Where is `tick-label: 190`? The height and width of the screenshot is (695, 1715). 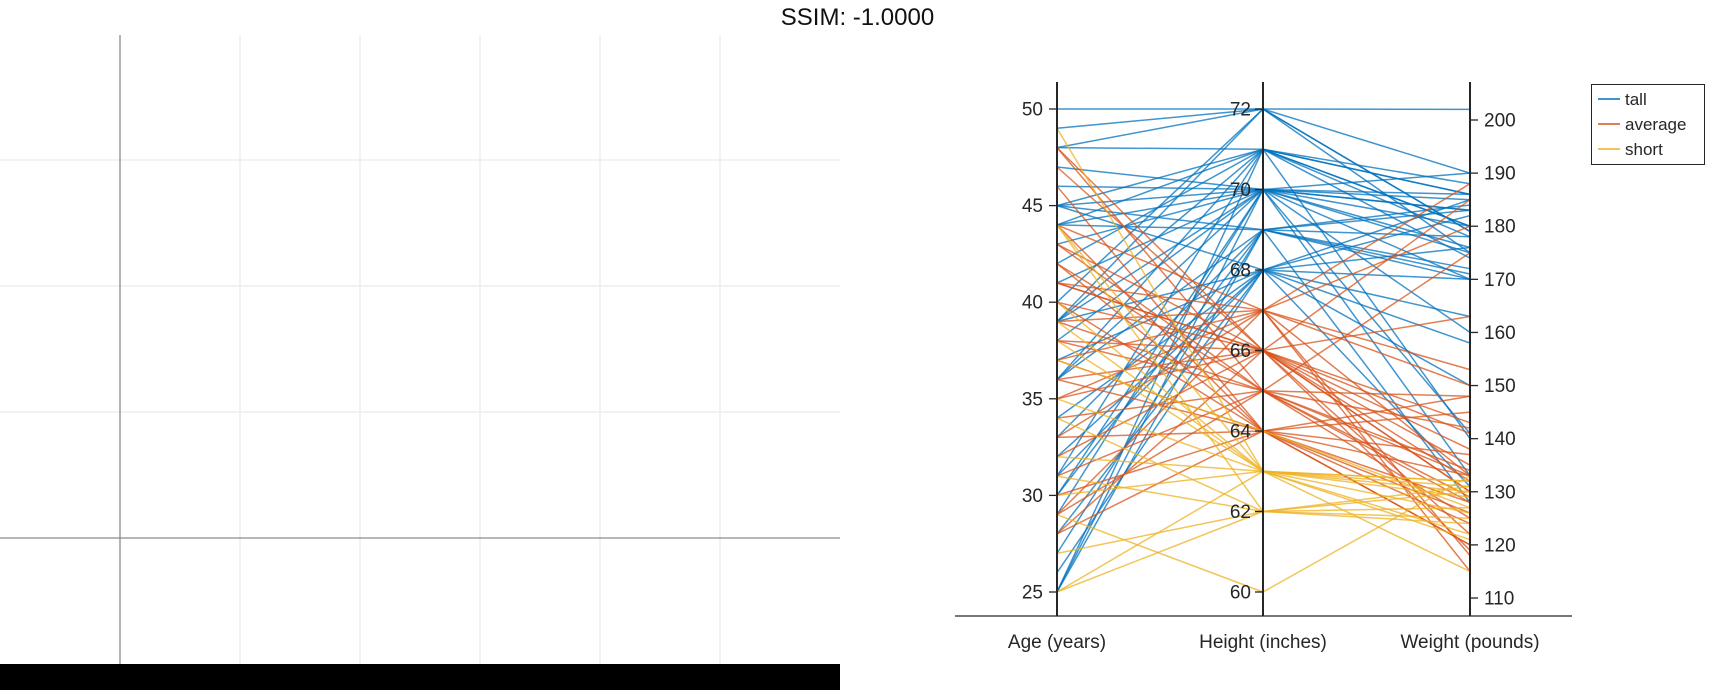
tick-label: 190 is located at coordinates (1500, 174).